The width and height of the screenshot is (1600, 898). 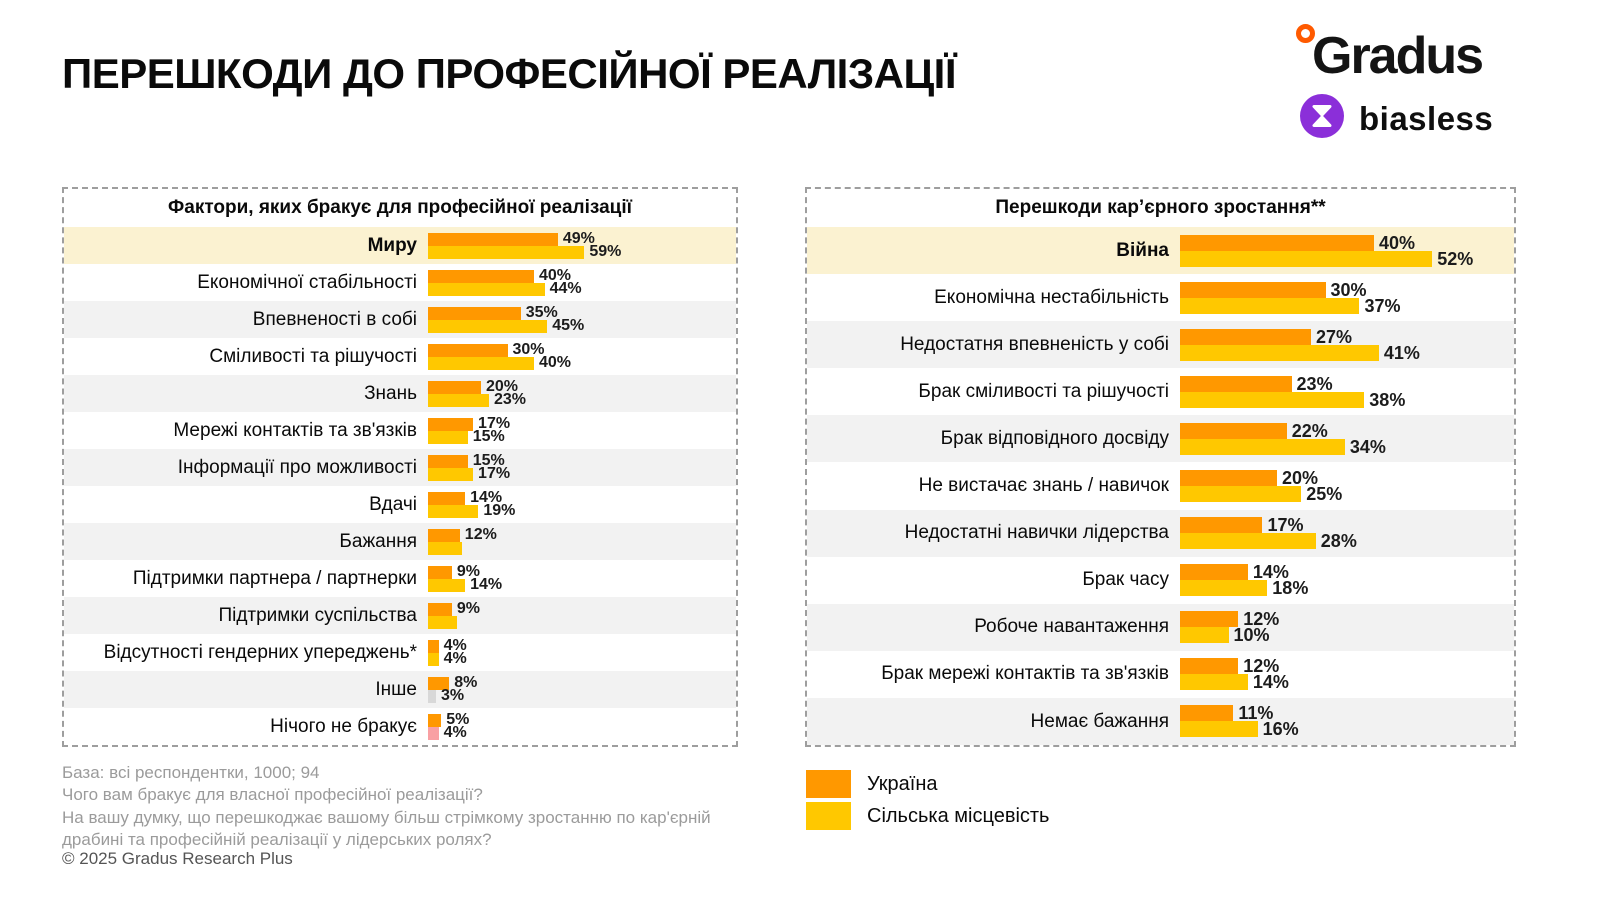 I want to click on value-label: 22%, so click(x=1309, y=430).